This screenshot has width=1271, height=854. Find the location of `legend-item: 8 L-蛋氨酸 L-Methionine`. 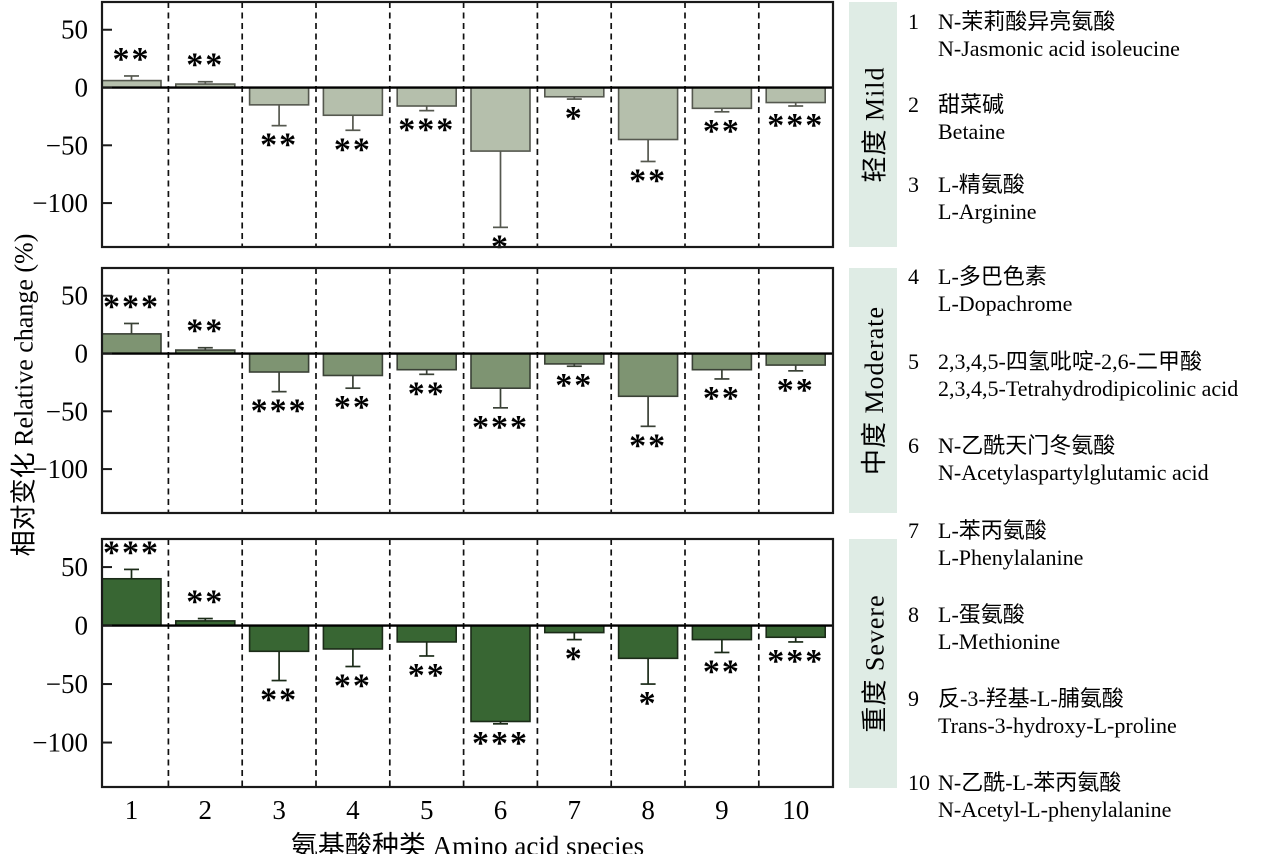

legend-item: 8 L-蛋氨酸 L-Methionine is located at coordinates (1089, 628).